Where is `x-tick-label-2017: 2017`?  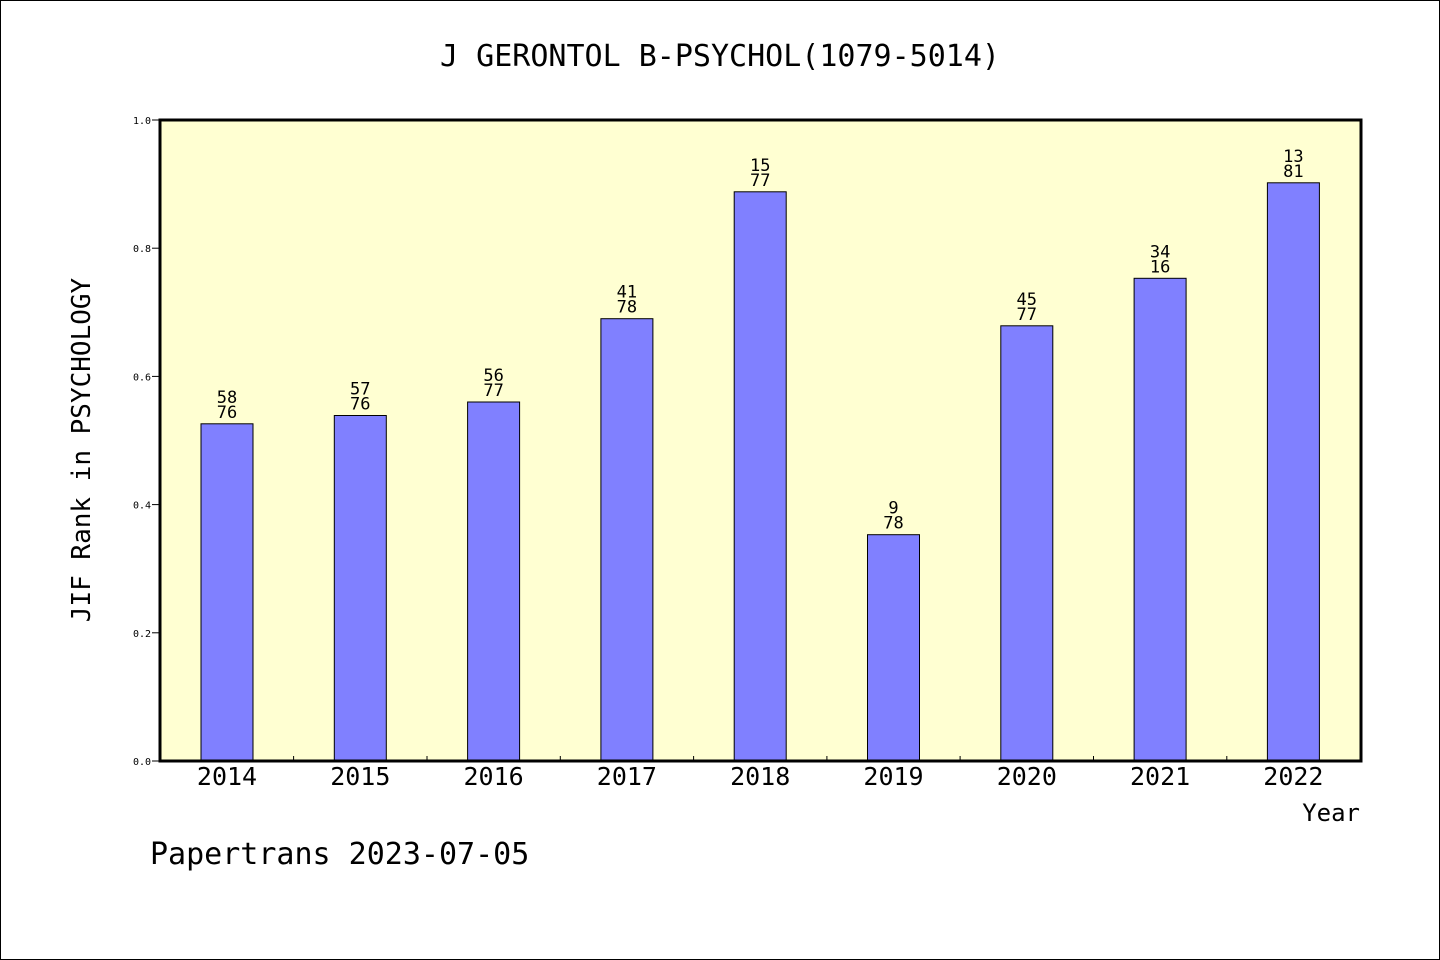
x-tick-label-2017: 2017 is located at coordinates (627, 776).